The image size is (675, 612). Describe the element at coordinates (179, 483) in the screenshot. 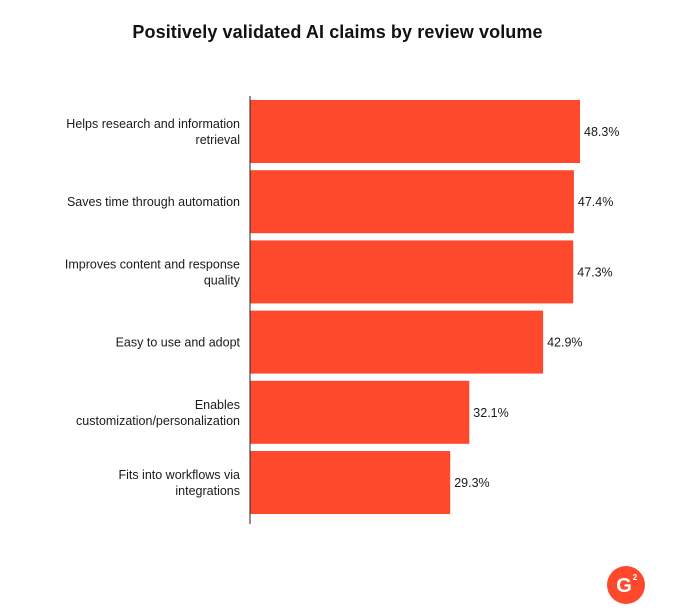

I see `category-label-6: Fits into workflows via integrations` at that location.